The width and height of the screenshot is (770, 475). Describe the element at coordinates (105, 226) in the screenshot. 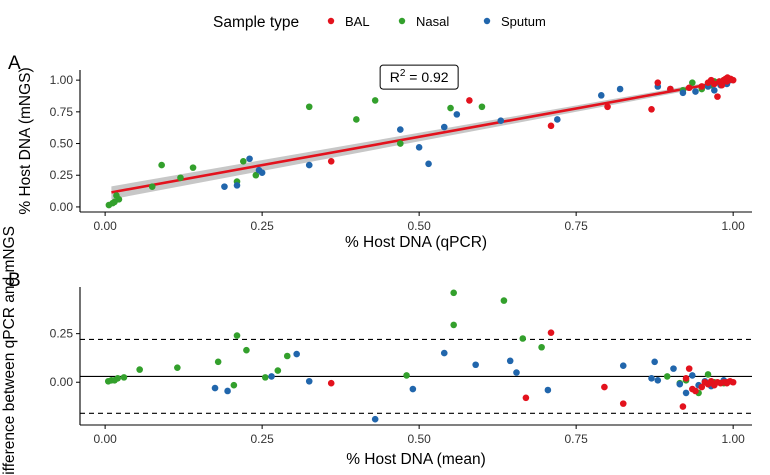

I see `x-tick-label: 0.00` at that location.